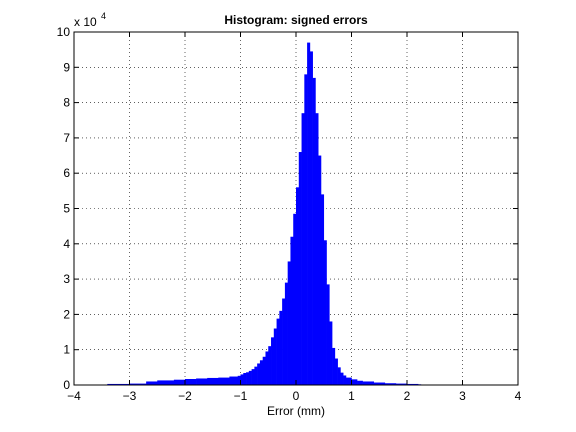 The height and width of the screenshot is (432, 576). I want to click on y-tick-label: 1, so click(66, 350).